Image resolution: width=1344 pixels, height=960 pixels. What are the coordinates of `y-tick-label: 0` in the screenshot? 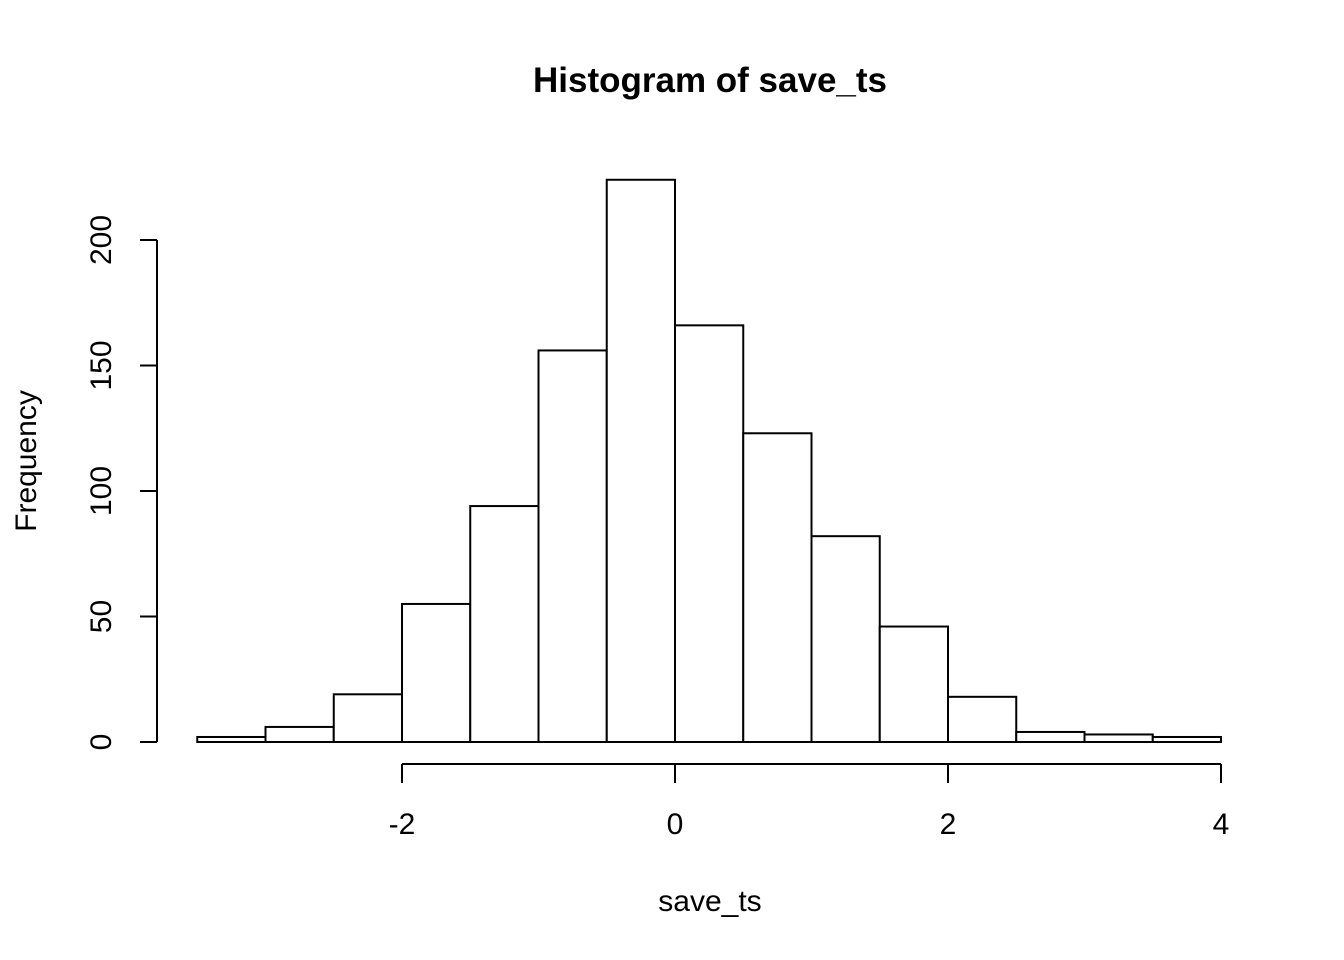 It's located at (101, 742).